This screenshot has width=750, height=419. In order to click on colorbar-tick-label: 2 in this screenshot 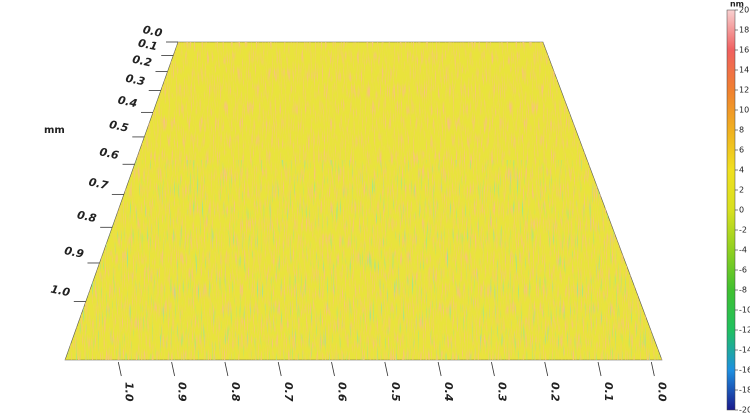, I will do `click(741, 190)`.